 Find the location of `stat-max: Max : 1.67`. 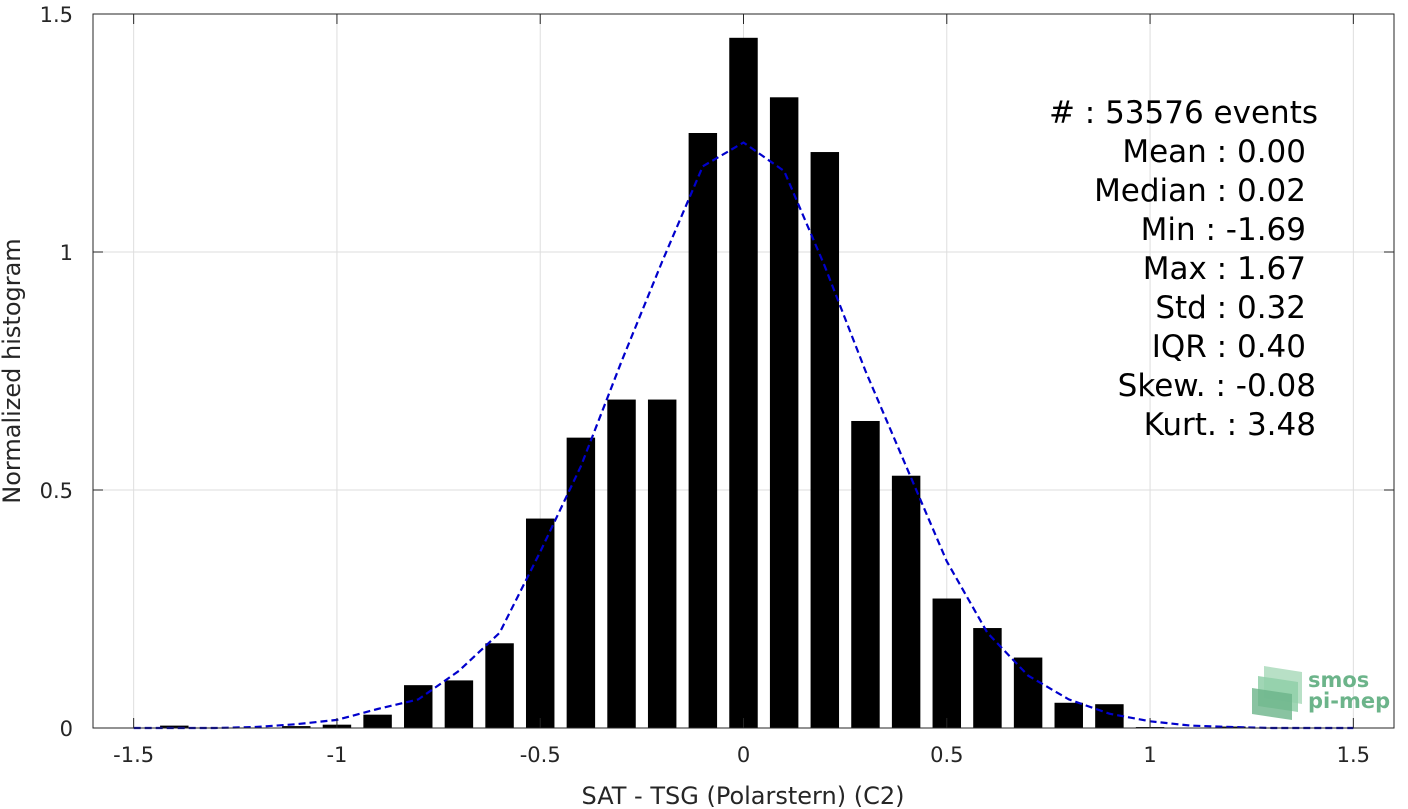

stat-max: Max : 1.67 is located at coordinates (1224, 269).